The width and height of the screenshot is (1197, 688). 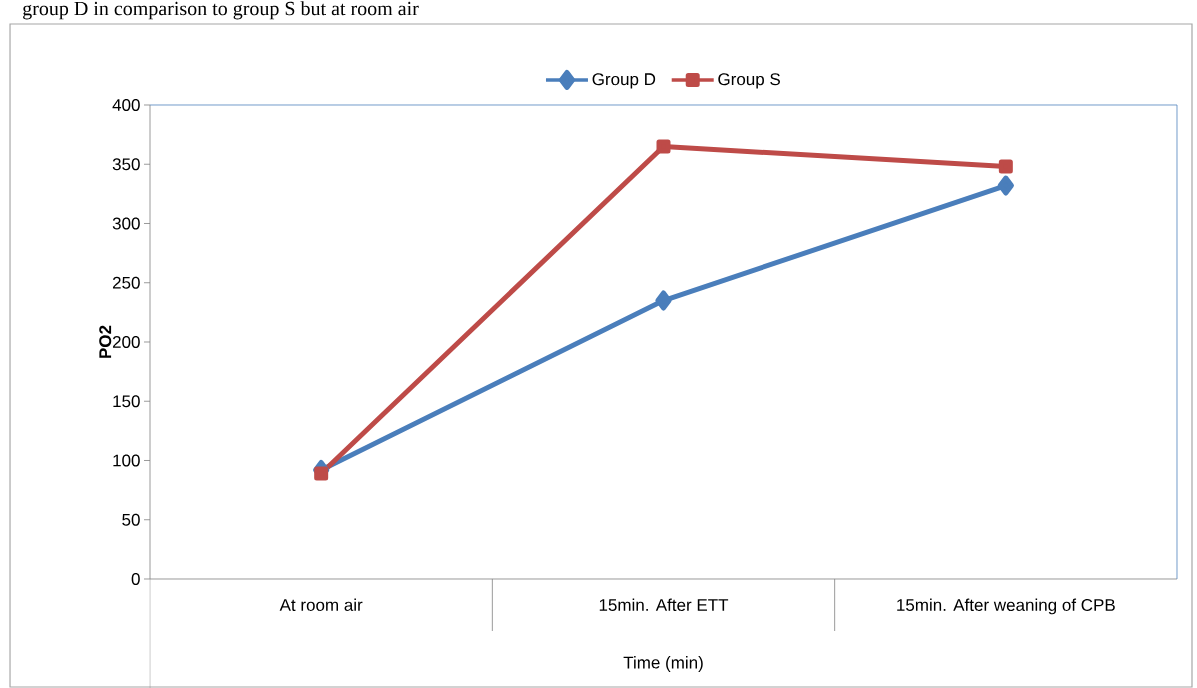 I want to click on y-tick-label: 400, so click(x=126, y=105).